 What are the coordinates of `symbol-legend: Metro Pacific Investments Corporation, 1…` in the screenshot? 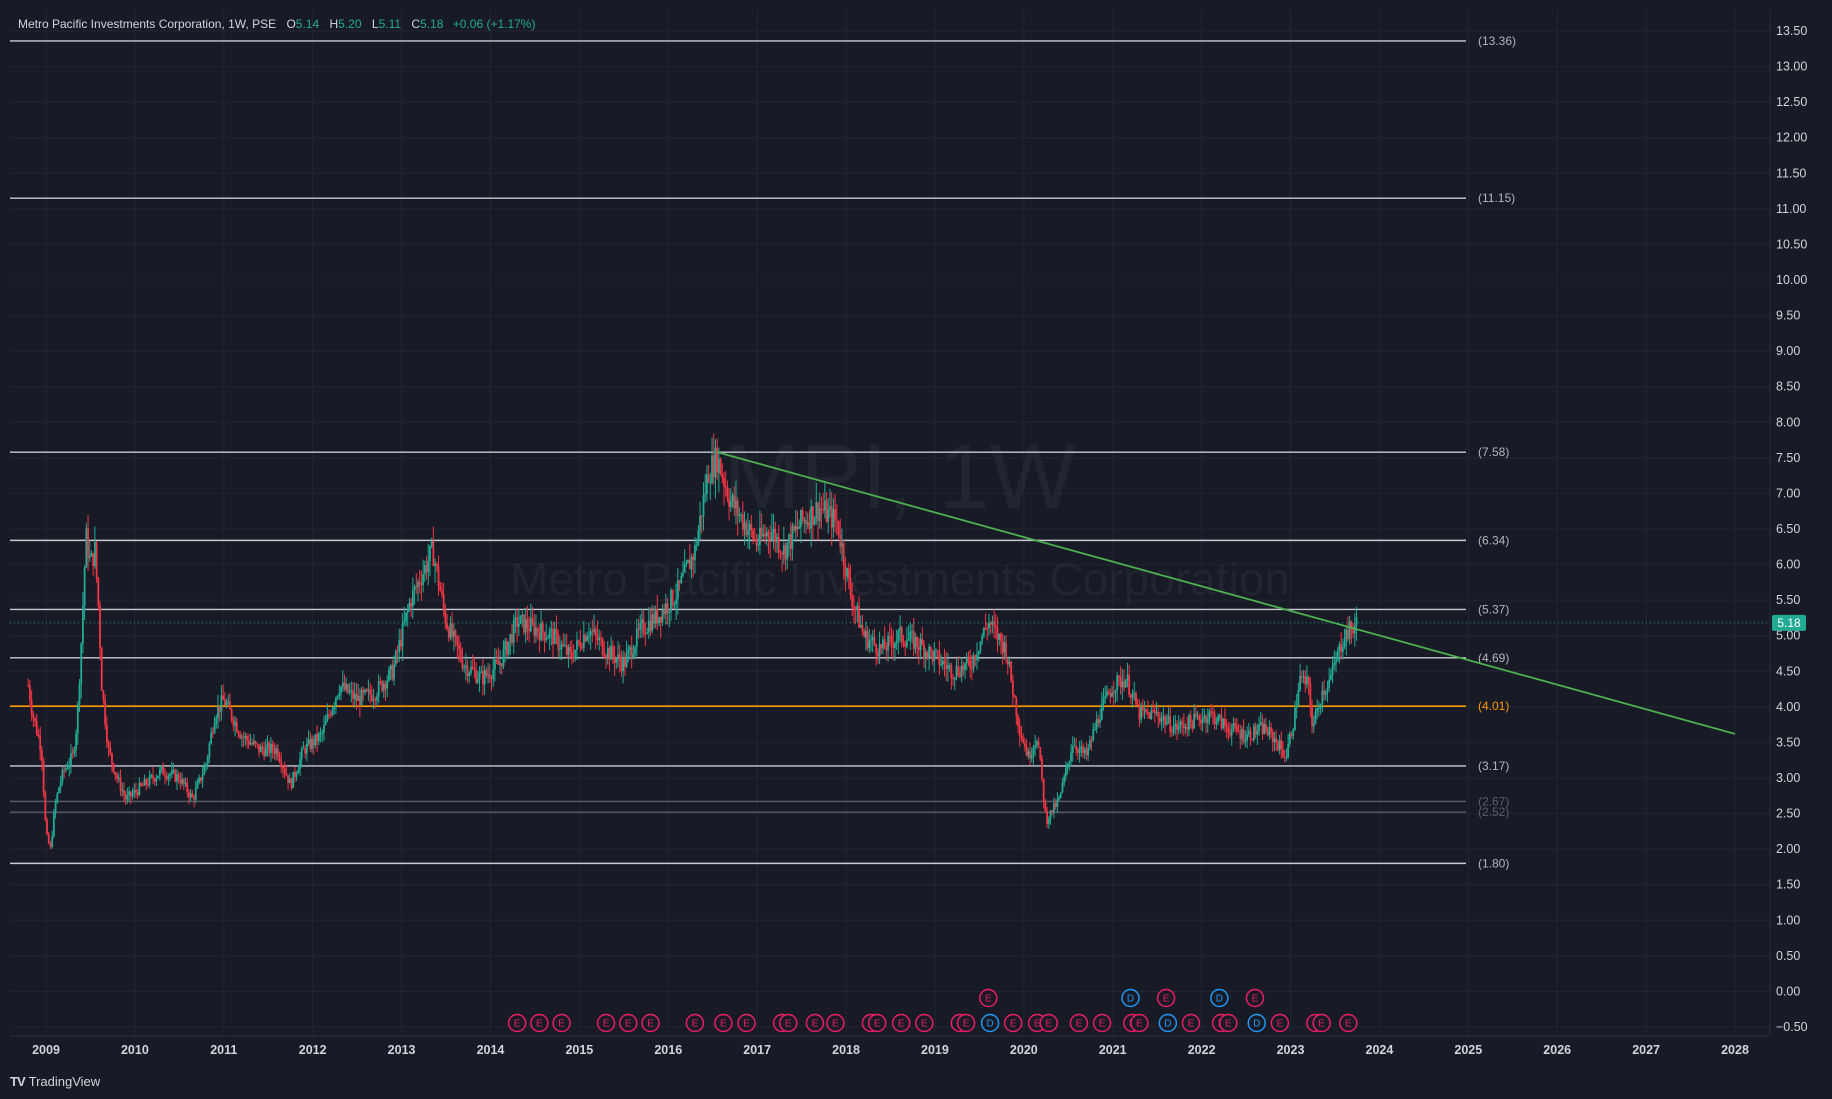 It's located at (276, 24).